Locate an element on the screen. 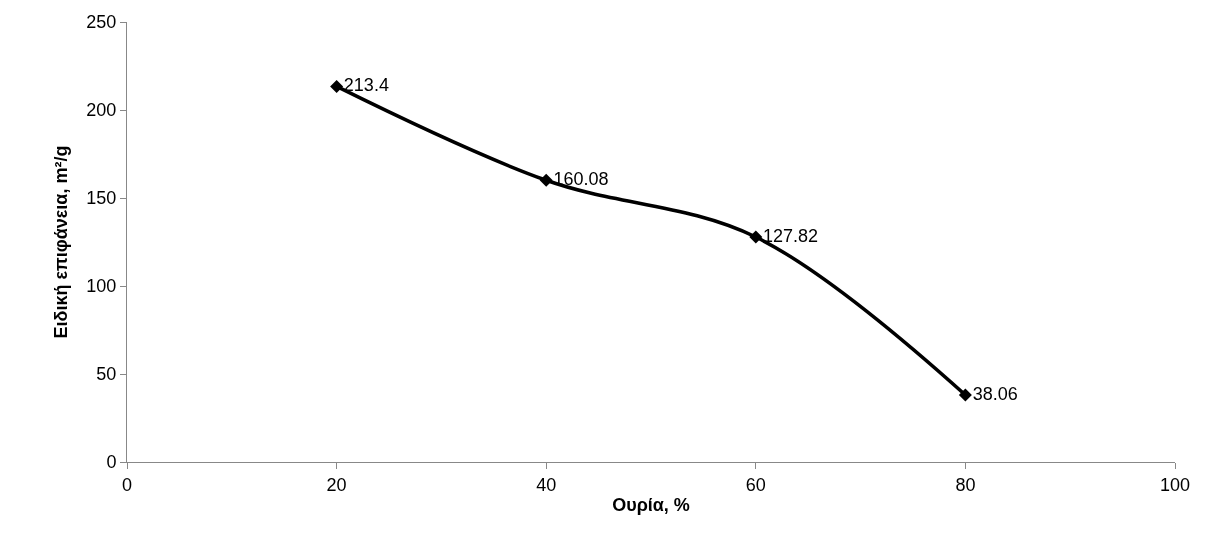 This screenshot has height=537, width=1209. x-tick-label: 40 is located at coordinates (546, 484).